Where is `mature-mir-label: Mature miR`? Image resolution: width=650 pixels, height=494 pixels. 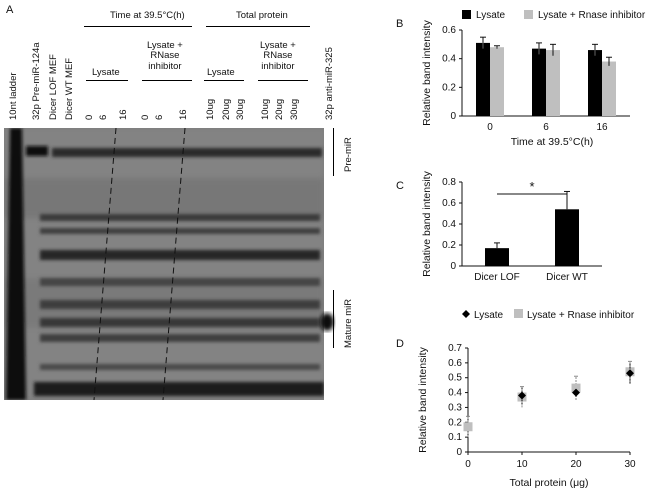
mature-mir-label: Mature miR is located at coordinates (348, 323).